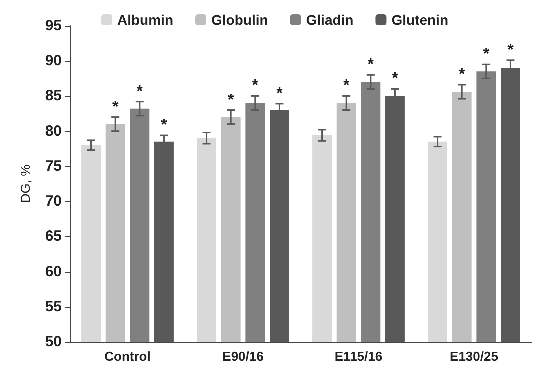 This screenshot has width=550, height=390. I want to click on legend-label: Glutenin, so click(420, 20).